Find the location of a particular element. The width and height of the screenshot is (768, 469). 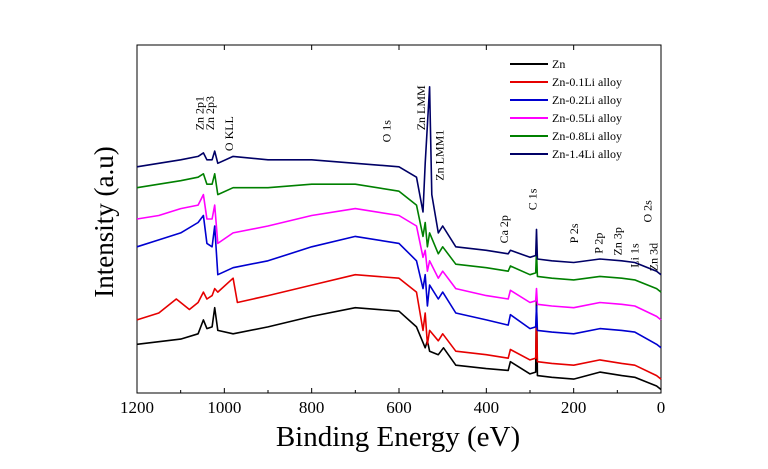

peak-label: Ca 2p is located at coordinates (504, 229).